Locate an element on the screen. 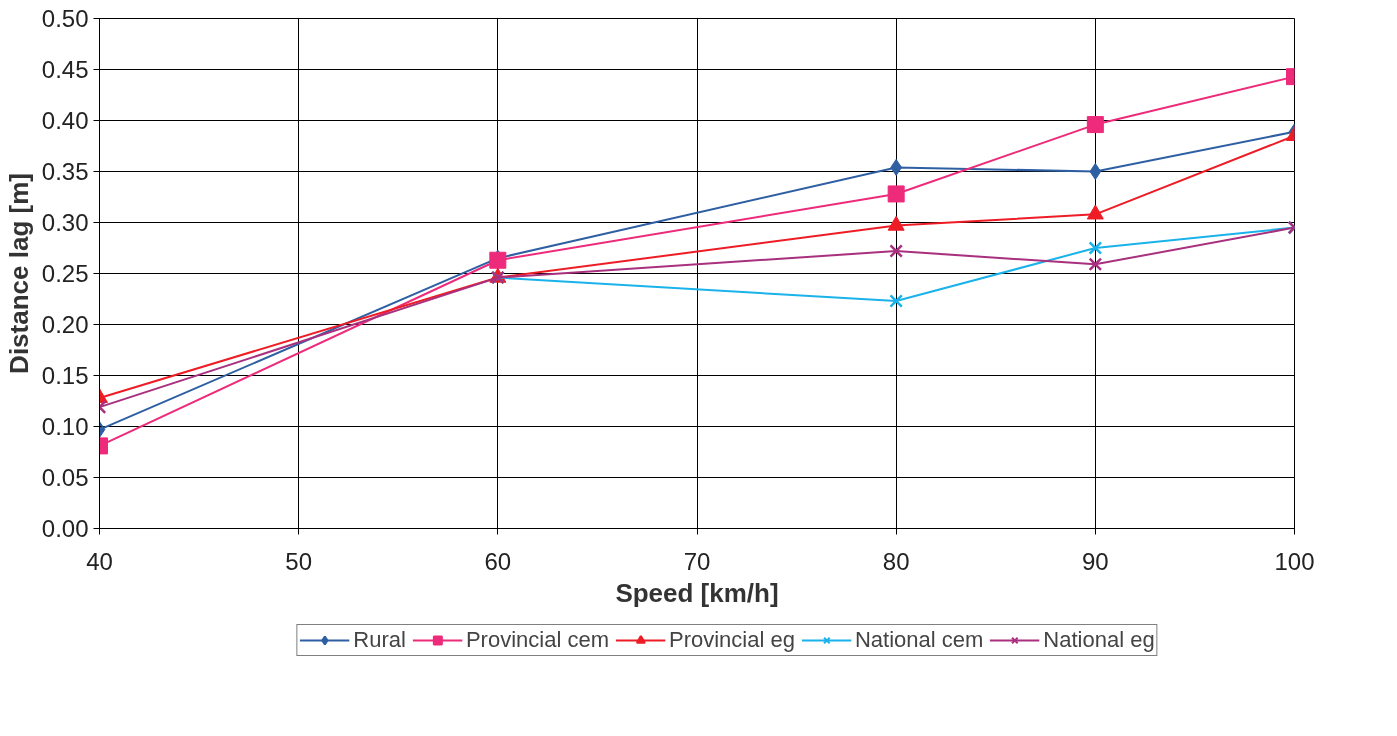 Image resolution: width=1397 pixels, height=736 pixels. x-tick-label: 80 is located at coordinates (896, 561).